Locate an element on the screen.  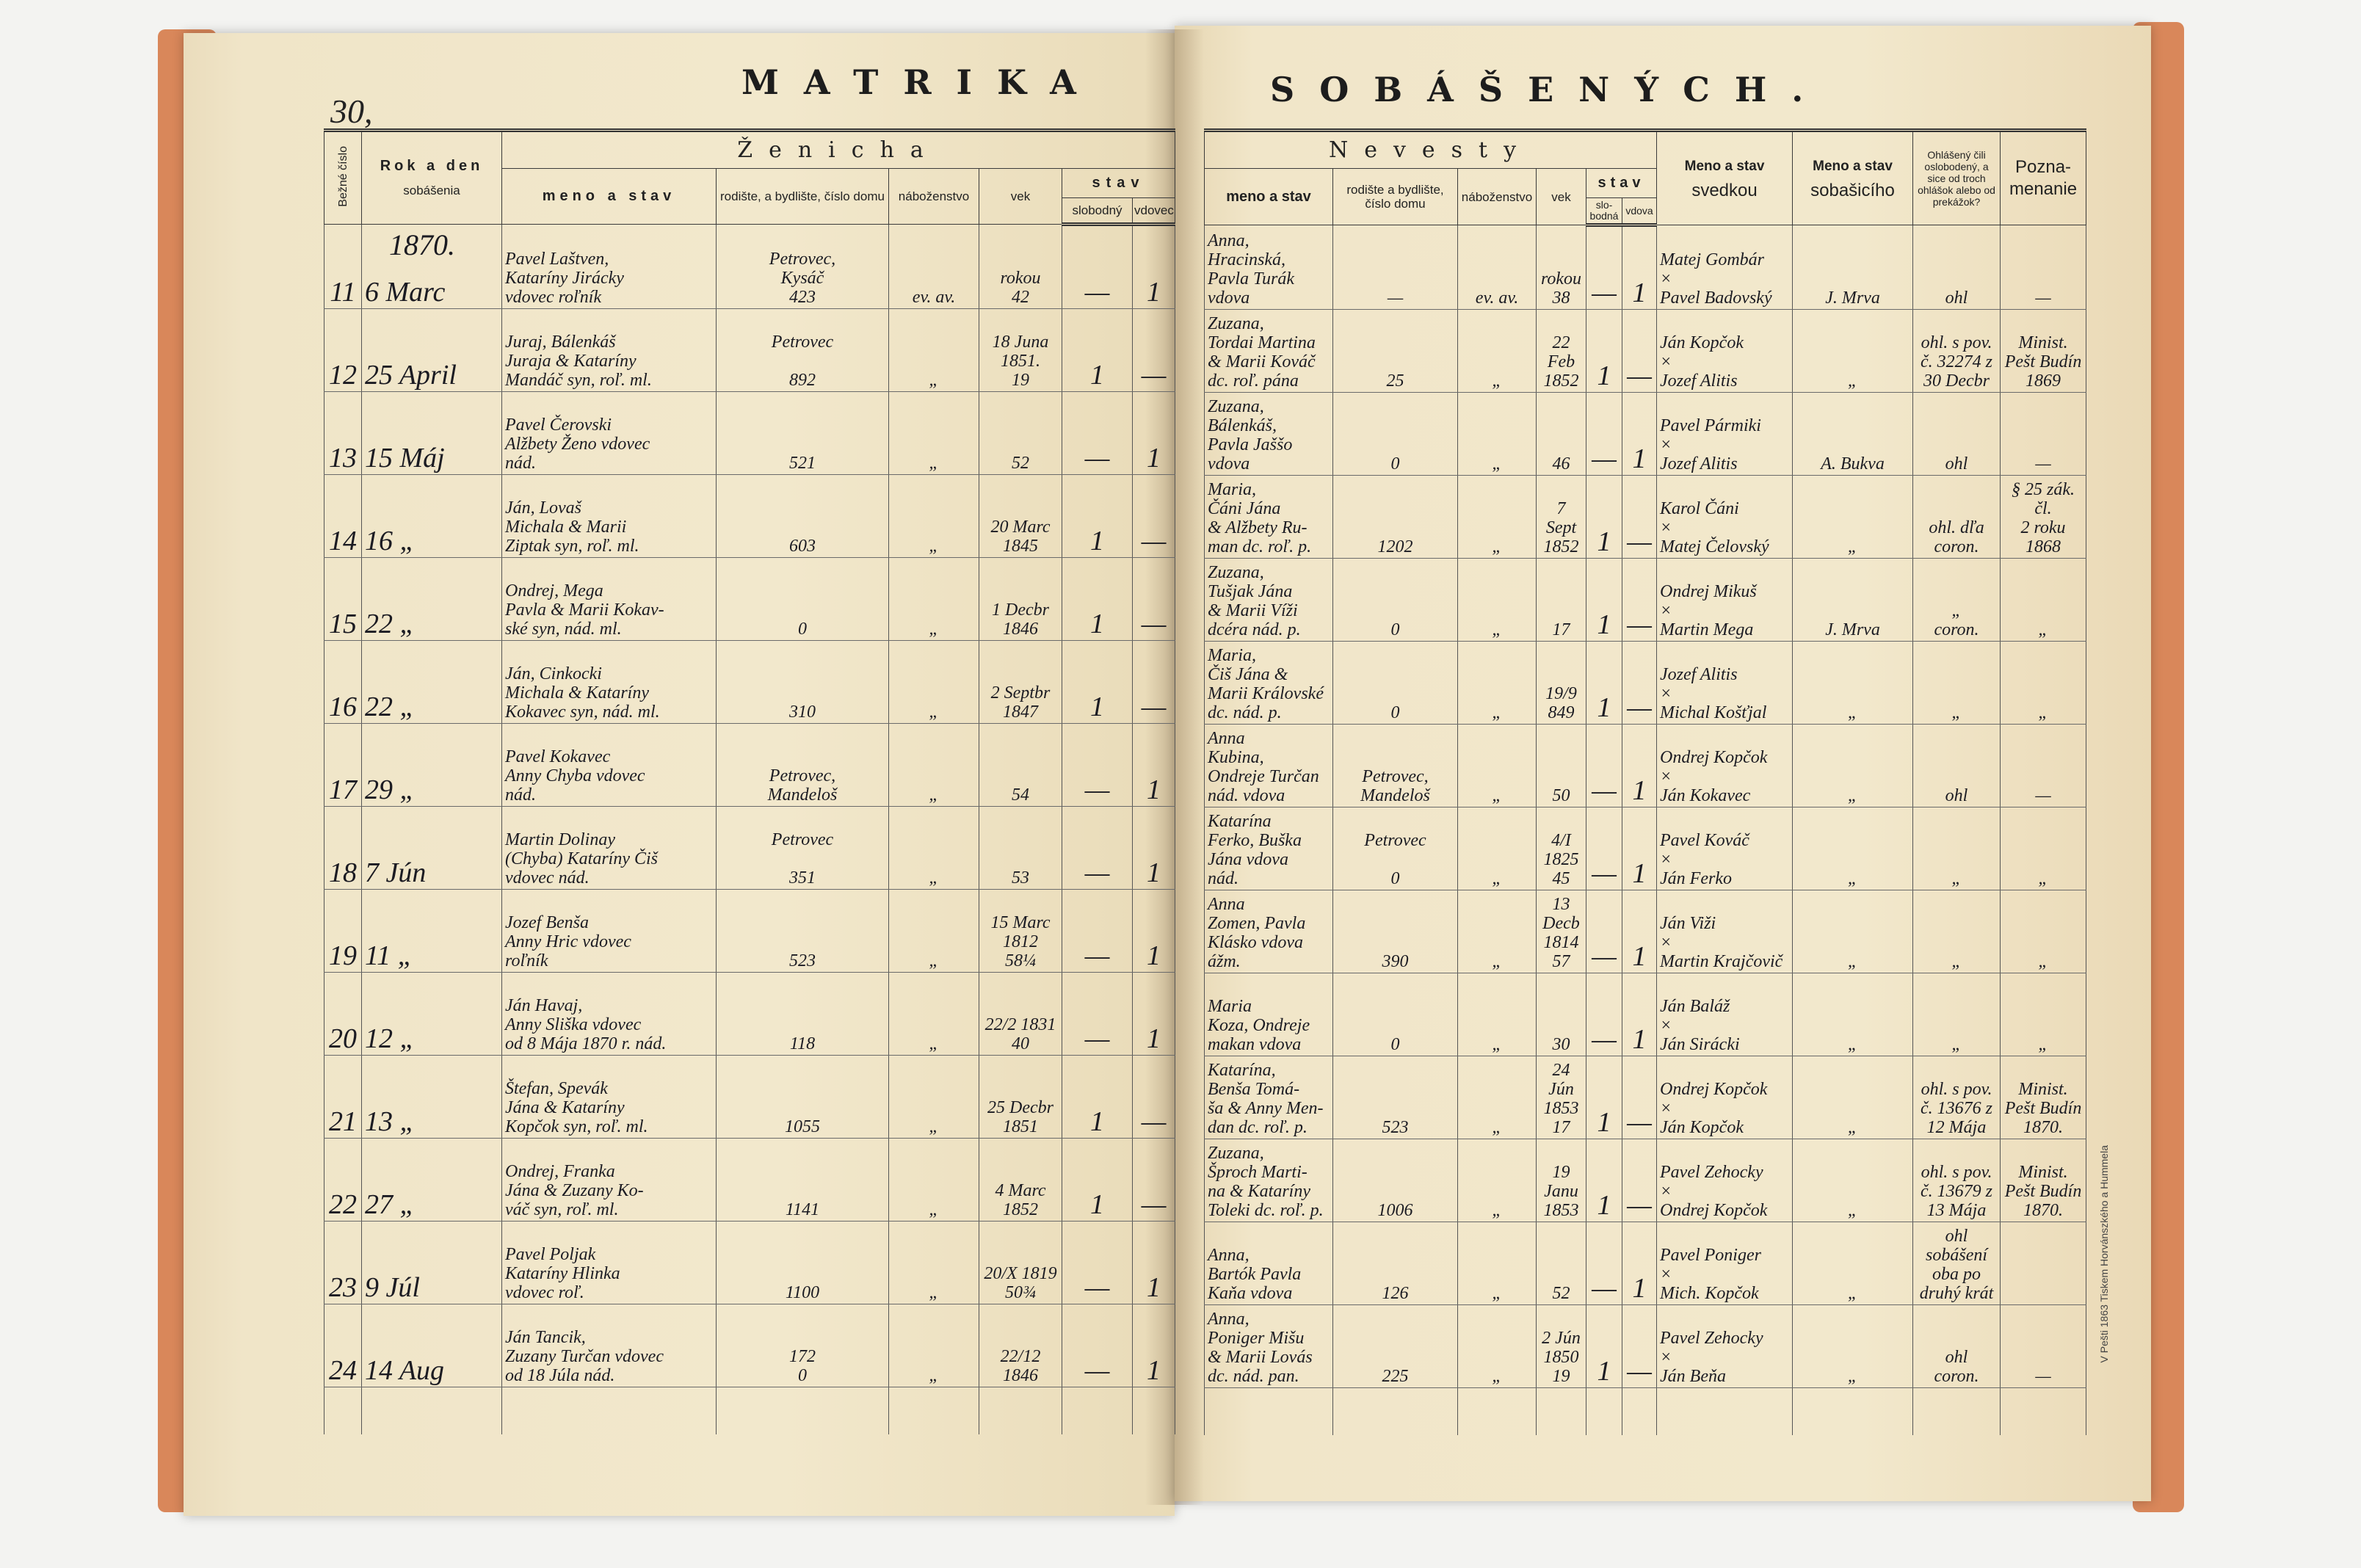
cell-groom-age: 15 Marc 1812 58¼ is located at coordinates (1020, 931).